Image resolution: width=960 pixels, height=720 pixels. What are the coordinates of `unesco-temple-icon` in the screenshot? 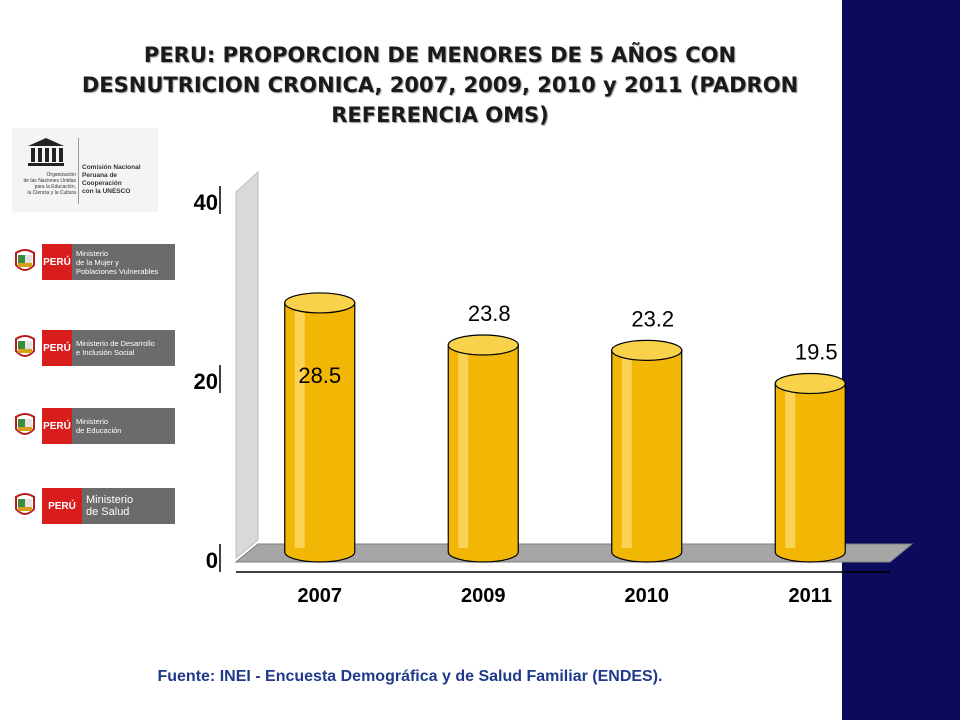 It's located at (46, 152).